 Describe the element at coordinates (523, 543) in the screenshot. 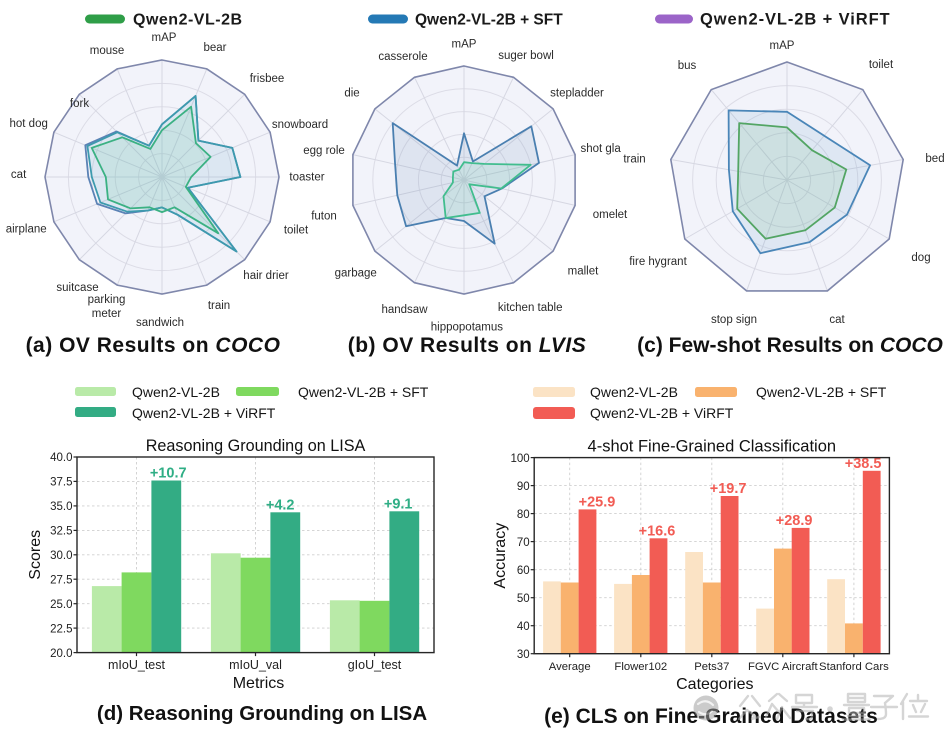

I see `svg-text: 70` at that location.